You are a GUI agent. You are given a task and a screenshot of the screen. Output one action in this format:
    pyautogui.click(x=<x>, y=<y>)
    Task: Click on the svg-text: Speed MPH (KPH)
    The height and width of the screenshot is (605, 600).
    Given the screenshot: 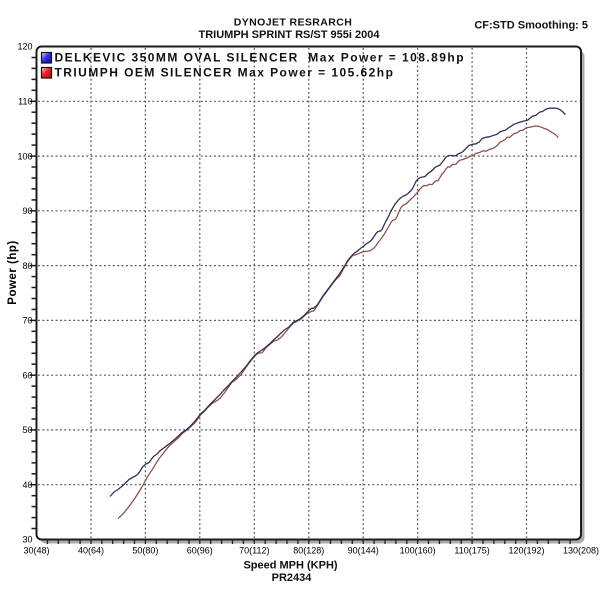 What is the action you would take?
    pyautogui.click(x=290, y=566)
    